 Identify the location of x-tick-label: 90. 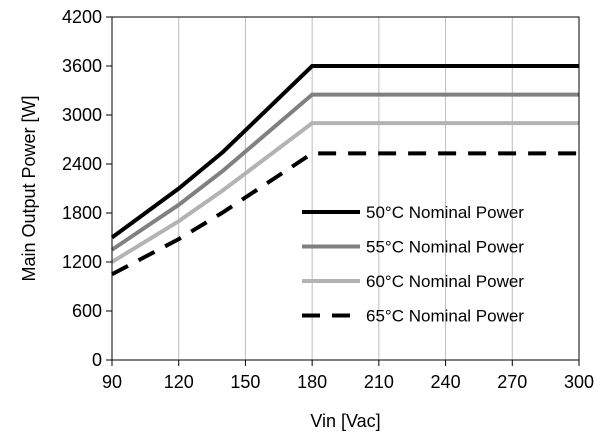
(112, 382).